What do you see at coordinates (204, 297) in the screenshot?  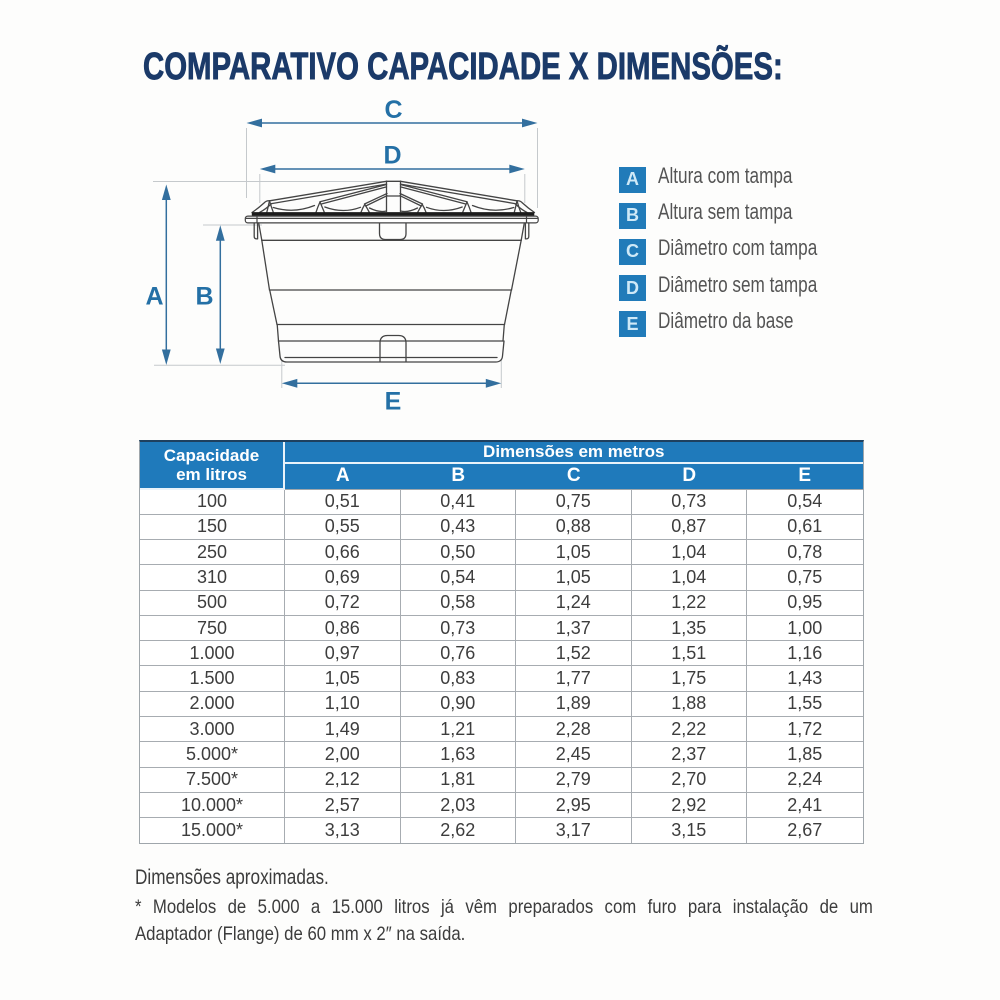 I see `svg-text: B` at bounding box center [204, 297].